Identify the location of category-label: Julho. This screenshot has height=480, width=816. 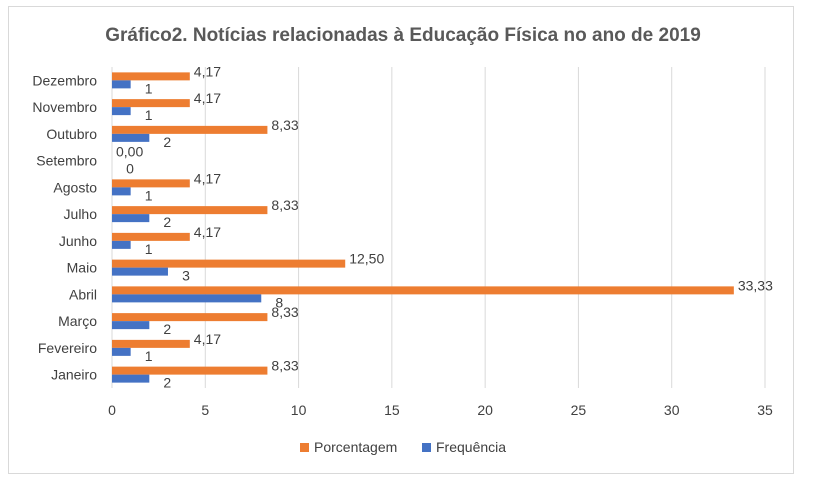
(81, 214).